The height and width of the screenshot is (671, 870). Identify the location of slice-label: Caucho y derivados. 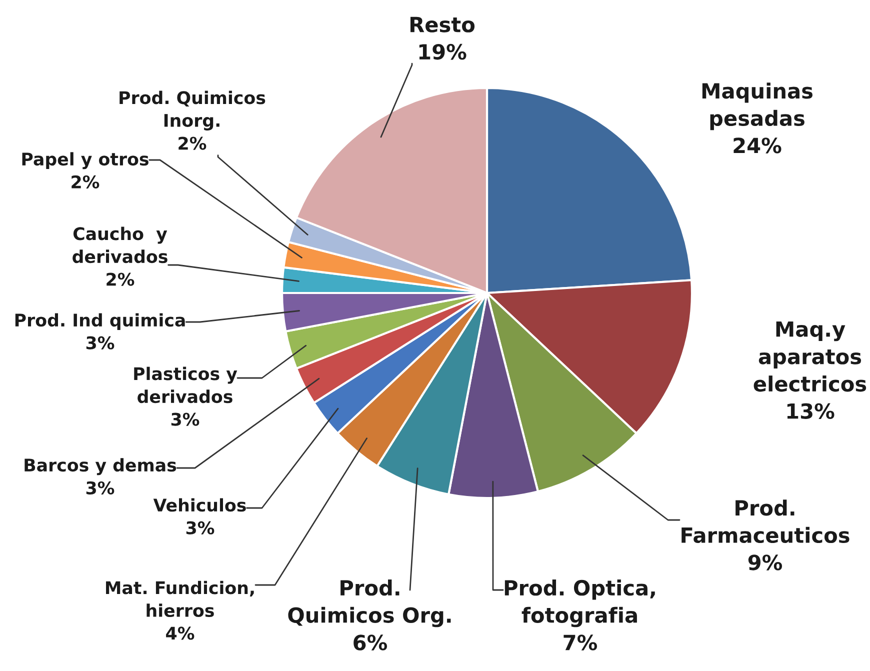
(120, 245).